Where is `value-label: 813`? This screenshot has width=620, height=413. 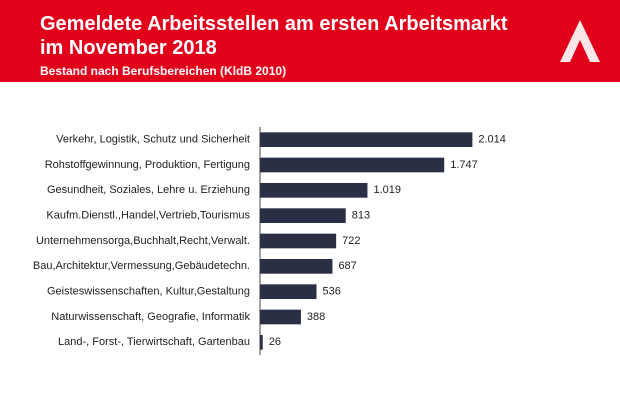
value-label: 813 is located at coordinates (361, 216).